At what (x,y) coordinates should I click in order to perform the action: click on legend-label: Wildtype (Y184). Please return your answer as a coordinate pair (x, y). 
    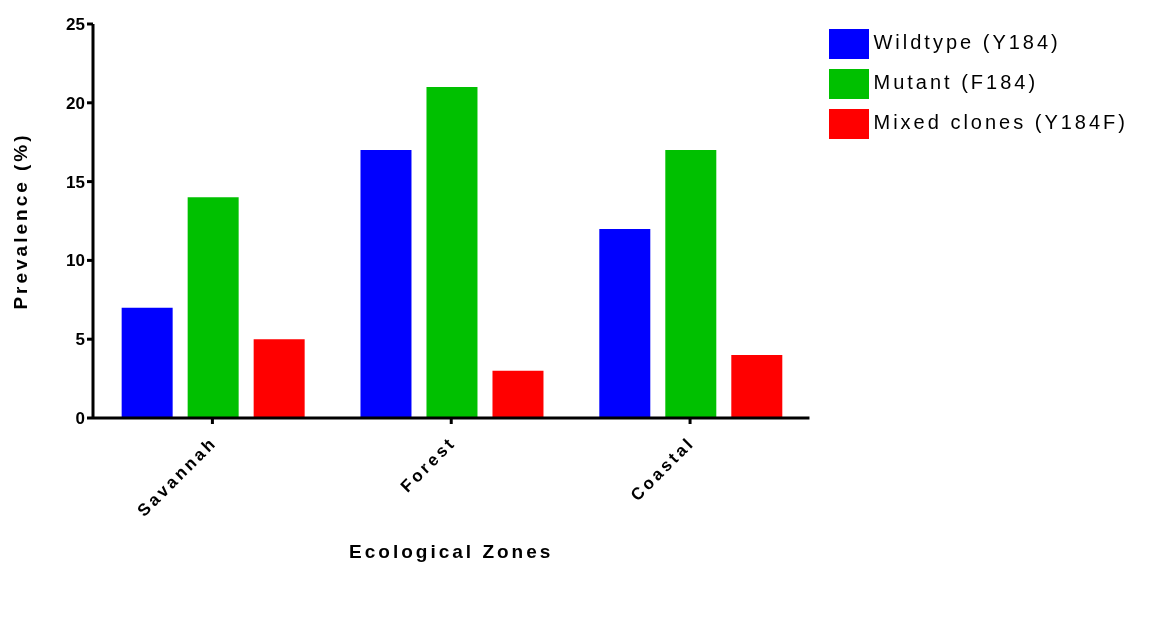
    Looking at the image, I should click on (967, 42).